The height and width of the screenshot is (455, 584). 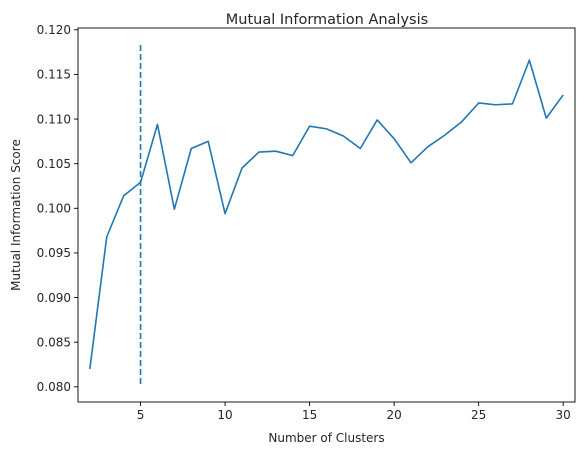 I want to click on y-tick-label: 0.105, so click(x=54, y=164).